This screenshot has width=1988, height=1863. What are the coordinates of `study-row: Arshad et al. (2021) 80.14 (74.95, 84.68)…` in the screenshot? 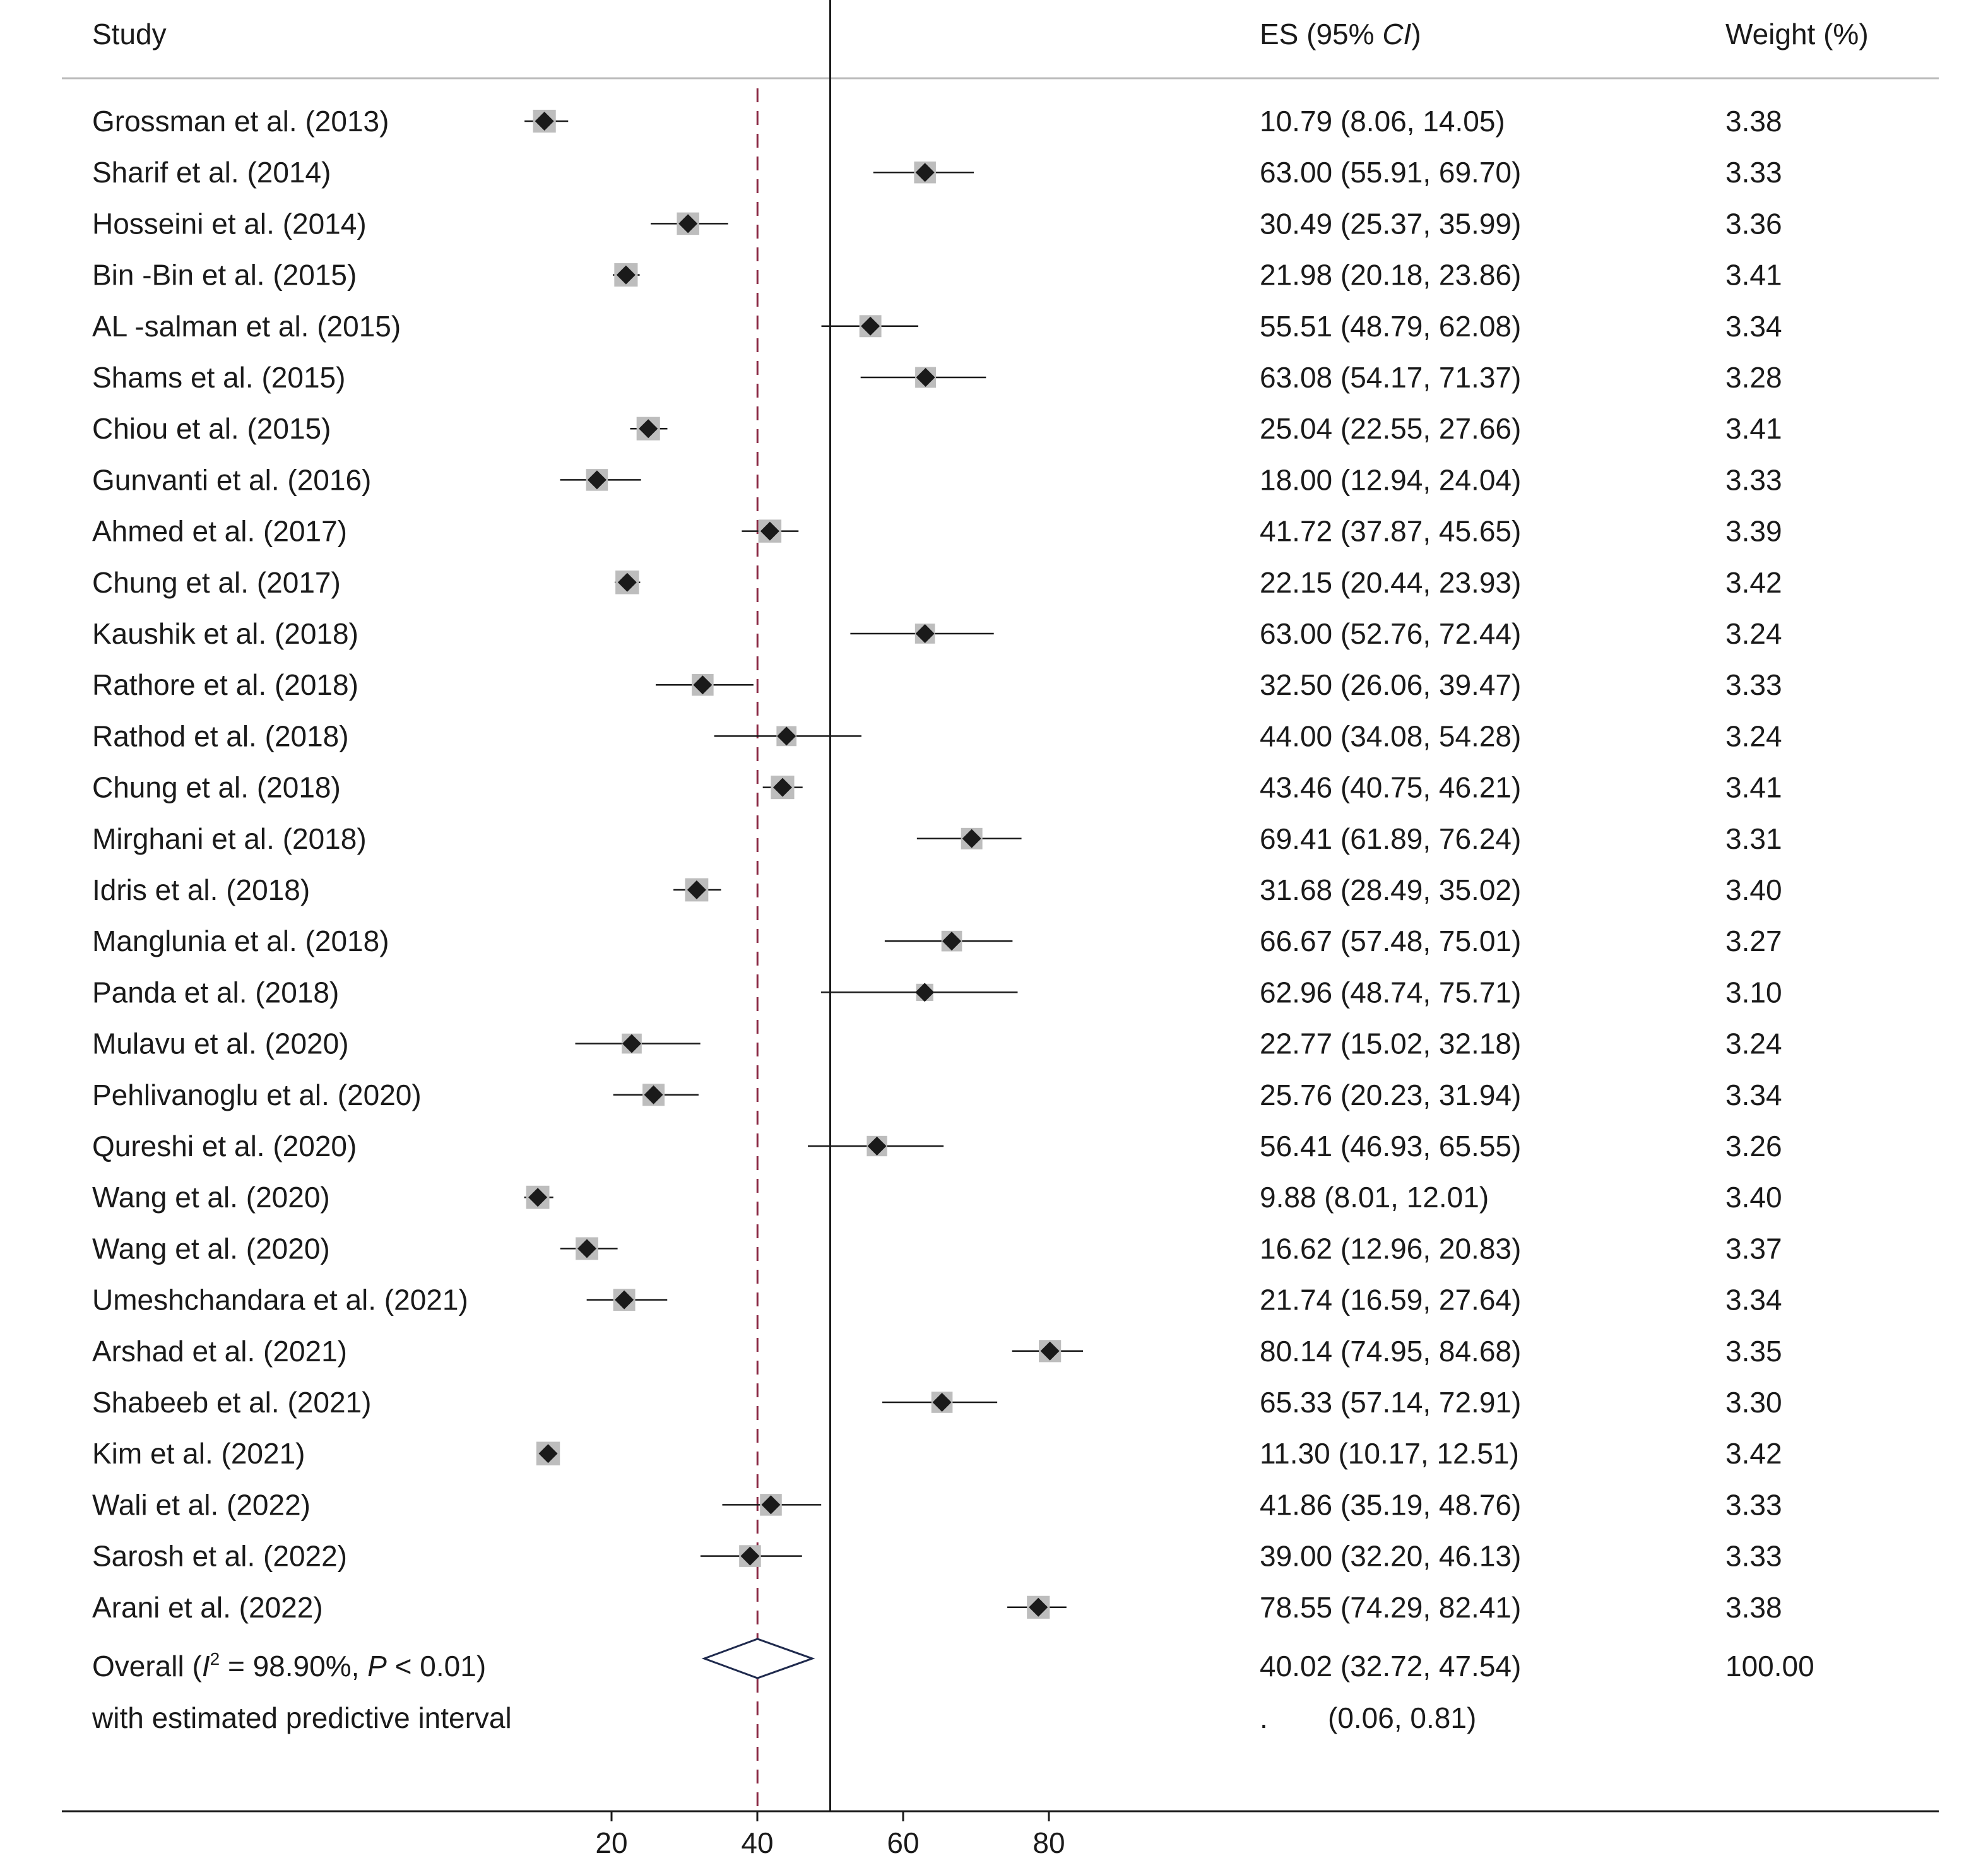 It's located at (937, 1351).